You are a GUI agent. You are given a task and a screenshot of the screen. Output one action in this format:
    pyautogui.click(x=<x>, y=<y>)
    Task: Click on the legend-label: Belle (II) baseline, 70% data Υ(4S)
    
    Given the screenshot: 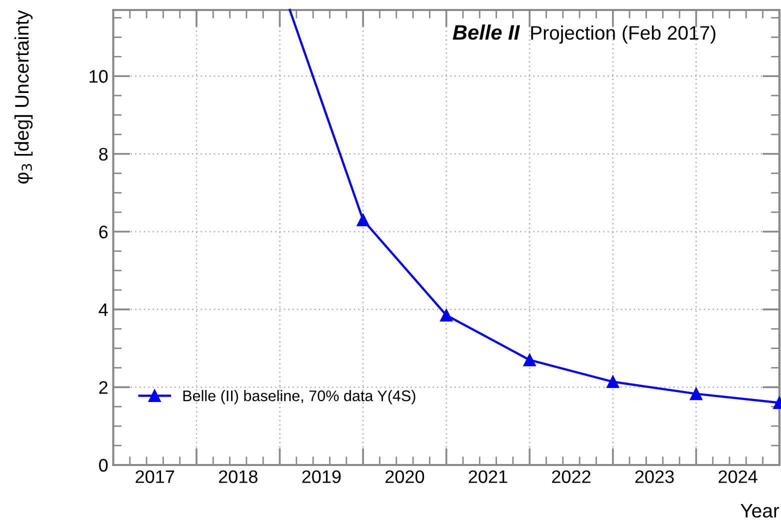 What is the action you would take?
    pyautogui.click(x=299, y=397)
    